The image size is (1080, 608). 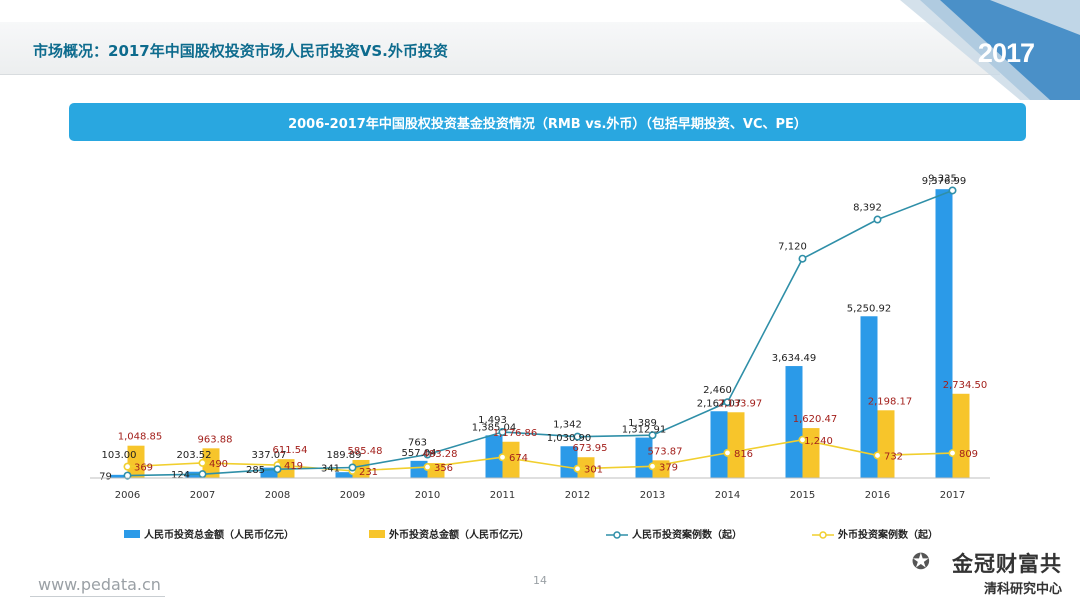 I want to click on label-fx-count: 816, so click(x=743, y=454).